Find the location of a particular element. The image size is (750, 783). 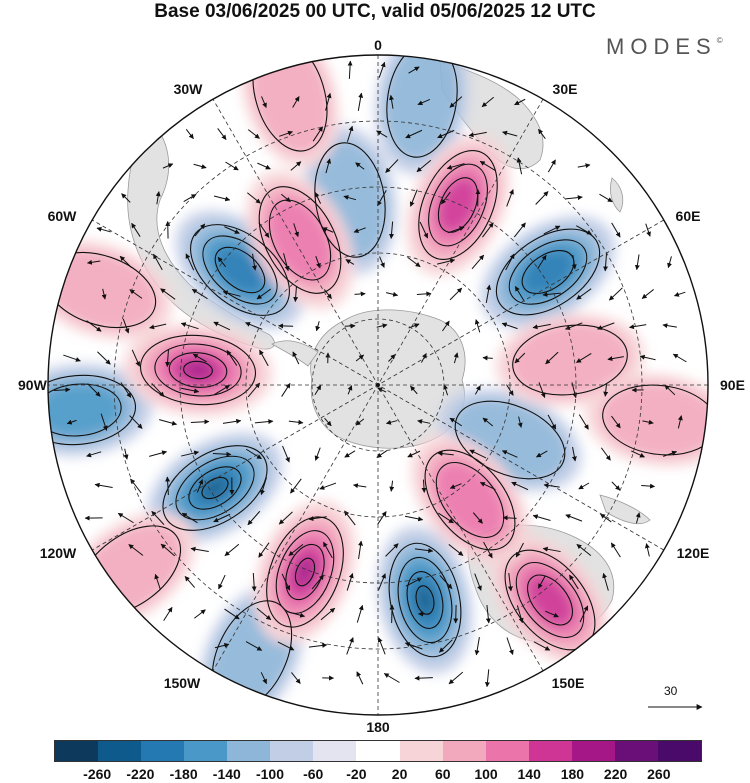

label-180: 180 is located at coordinates (378, 727).